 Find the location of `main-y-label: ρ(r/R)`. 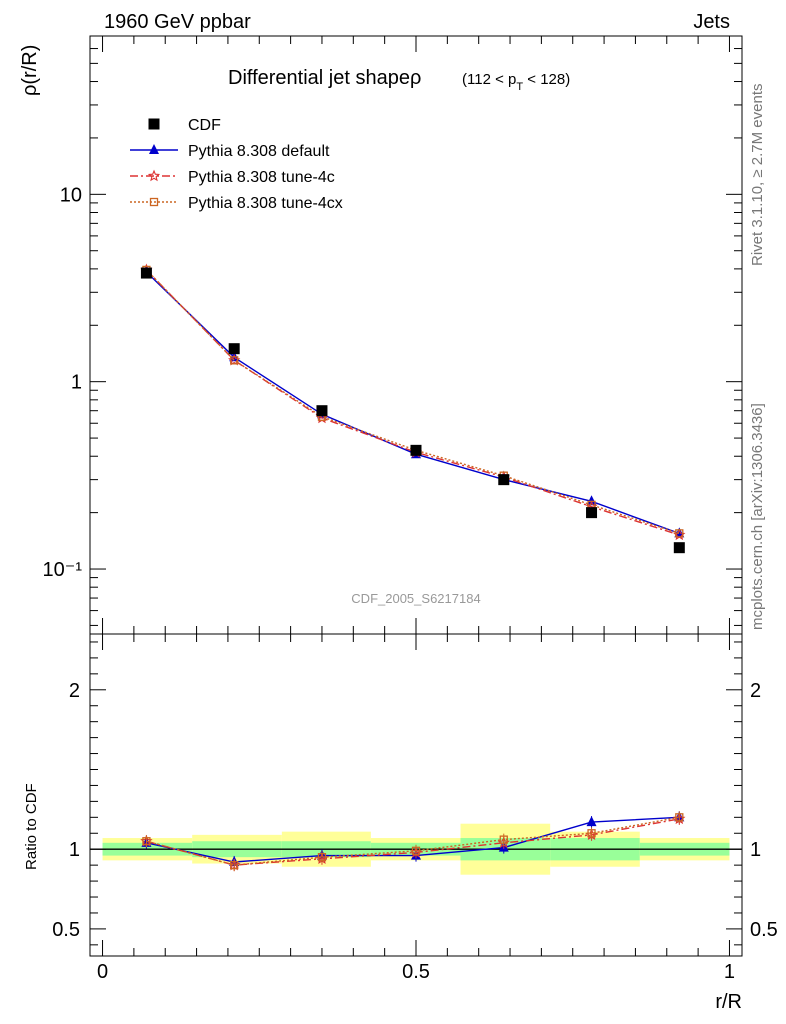

main-y-label: ρ(r/R) is located at coordinates (30, 70).